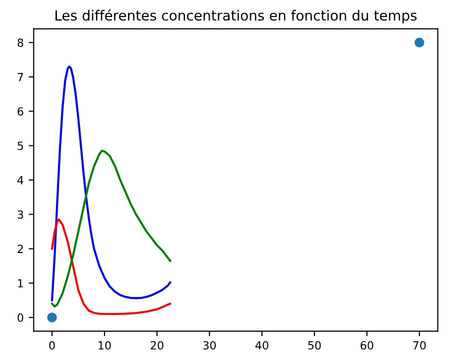 The width and height of the screenshot is (449, 360). Describe the element at coordinates (20, 248) in the screenshot. I see `y-tick-label: 2` at that location.